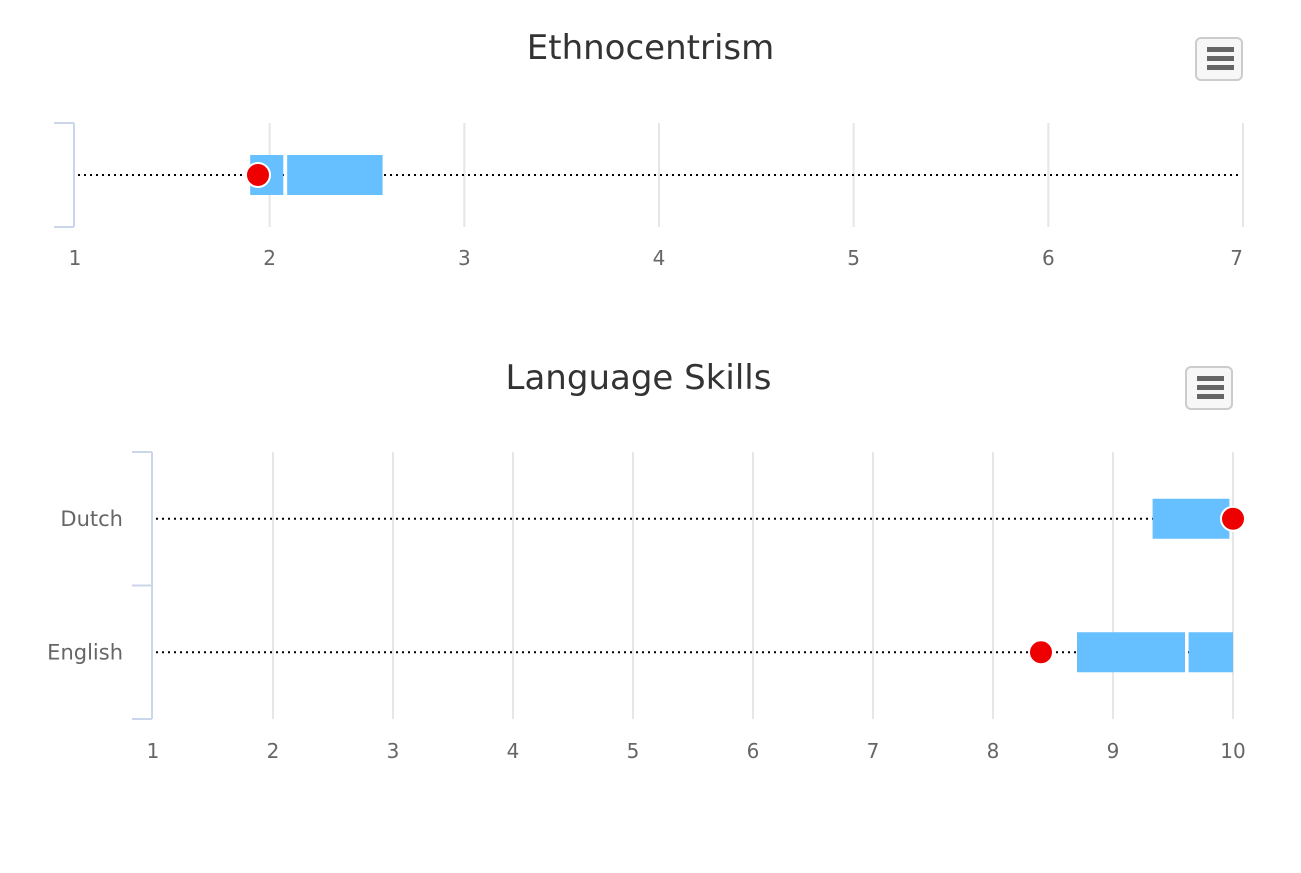  Describe the element at coordinates (91, 519) in the screenshot. I see `category-label: Dutch` at that location.